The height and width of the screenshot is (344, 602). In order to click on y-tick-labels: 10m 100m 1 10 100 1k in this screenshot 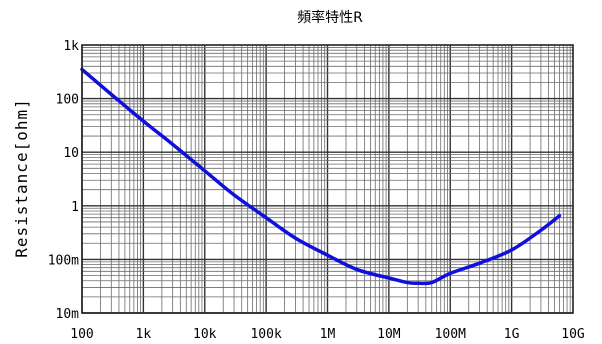, I will do `click(63, 180)`.